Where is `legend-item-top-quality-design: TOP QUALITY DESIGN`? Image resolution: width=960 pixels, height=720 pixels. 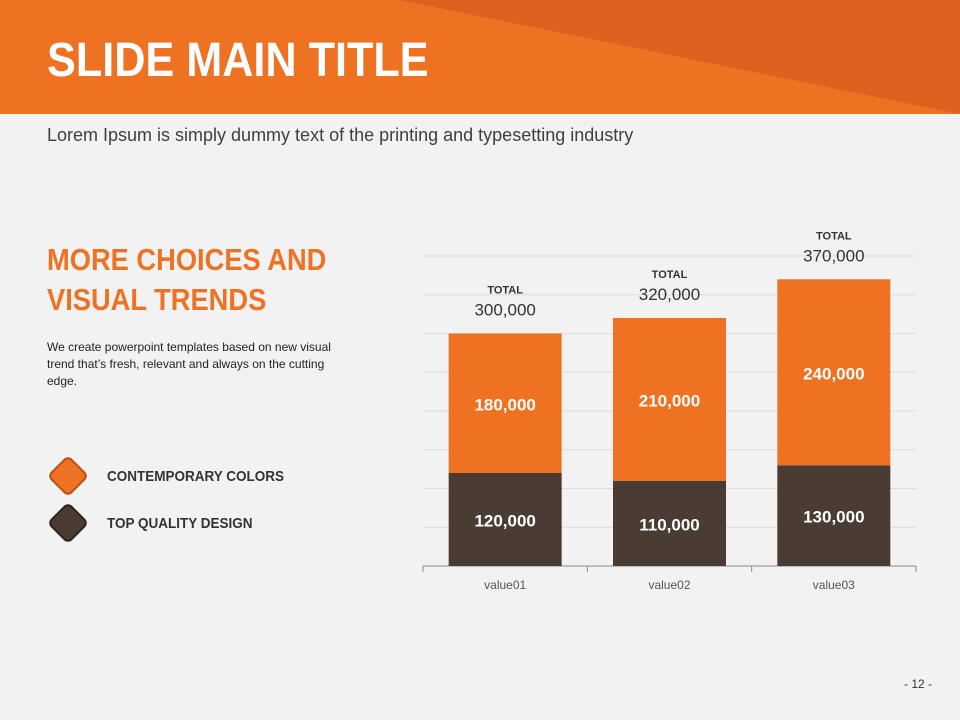 legend-item-top-quality-design: TOP QUALITY DESIGN is located at coordinates (157, 523).